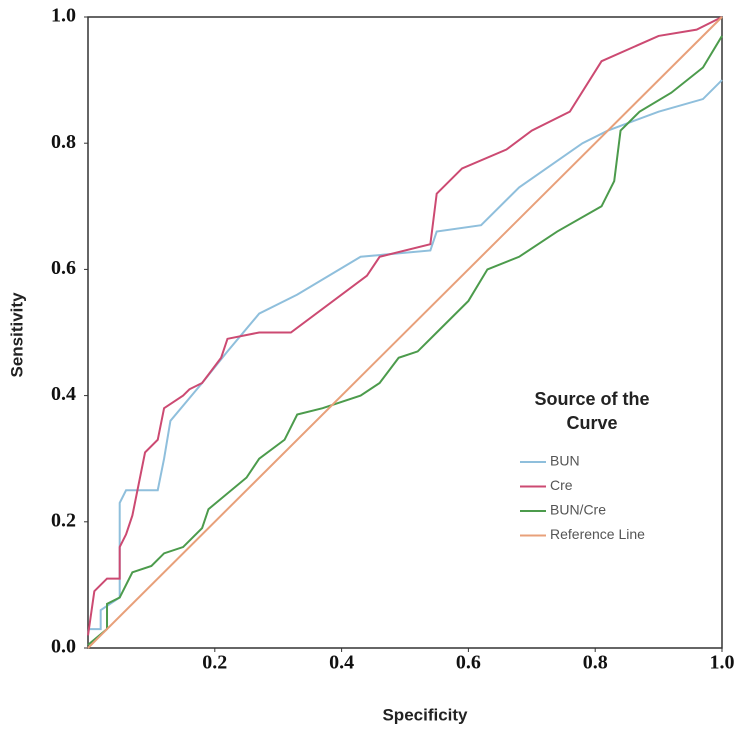  Describe the element at coordinates (16, 335) in the screenshot. I see `y-axis-title: Sensitivity` at that location.